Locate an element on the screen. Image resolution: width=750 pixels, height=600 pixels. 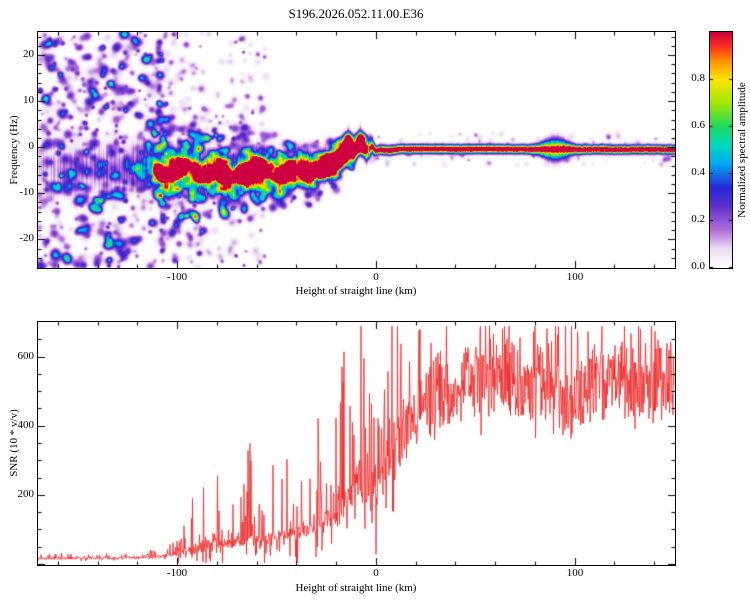
top-xtick-0: 0 is located at coordinates (376, 277).